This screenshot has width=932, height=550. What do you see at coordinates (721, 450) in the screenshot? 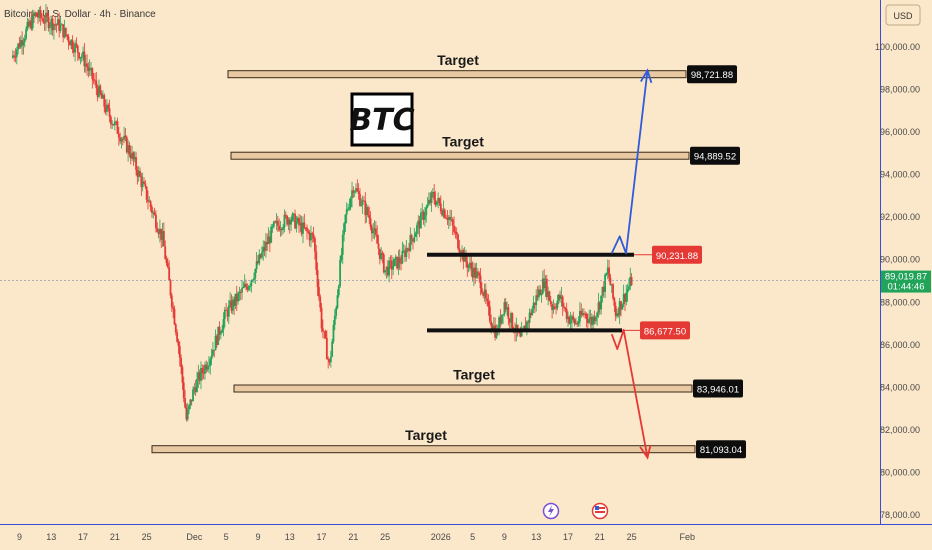
I see `level-price-label: 81,093.04` at bounding box center [721, 450].